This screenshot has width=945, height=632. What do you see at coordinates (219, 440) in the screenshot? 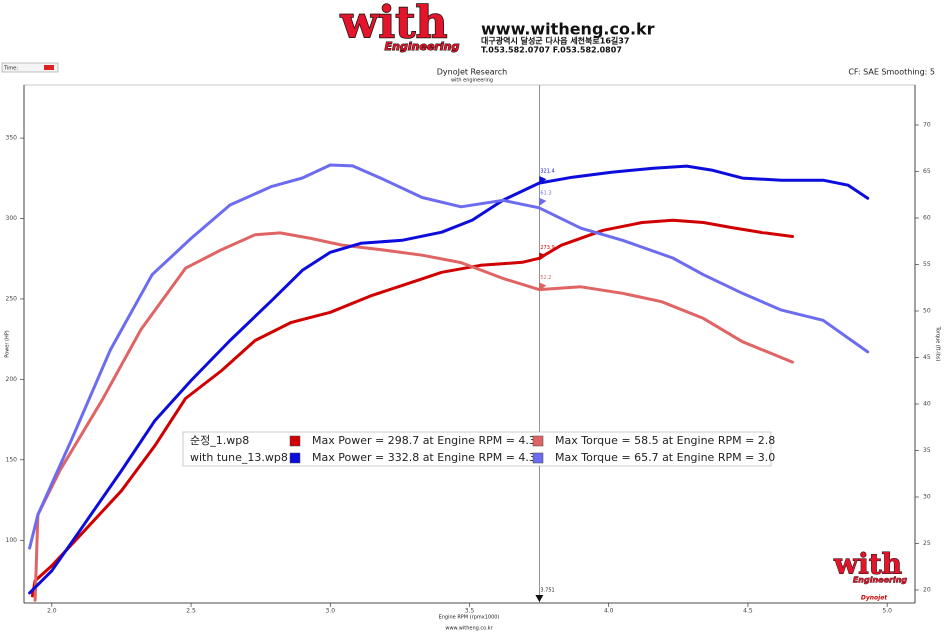
I see `legend-file: 순정_1.wp8` at bounding box center [219, 440].